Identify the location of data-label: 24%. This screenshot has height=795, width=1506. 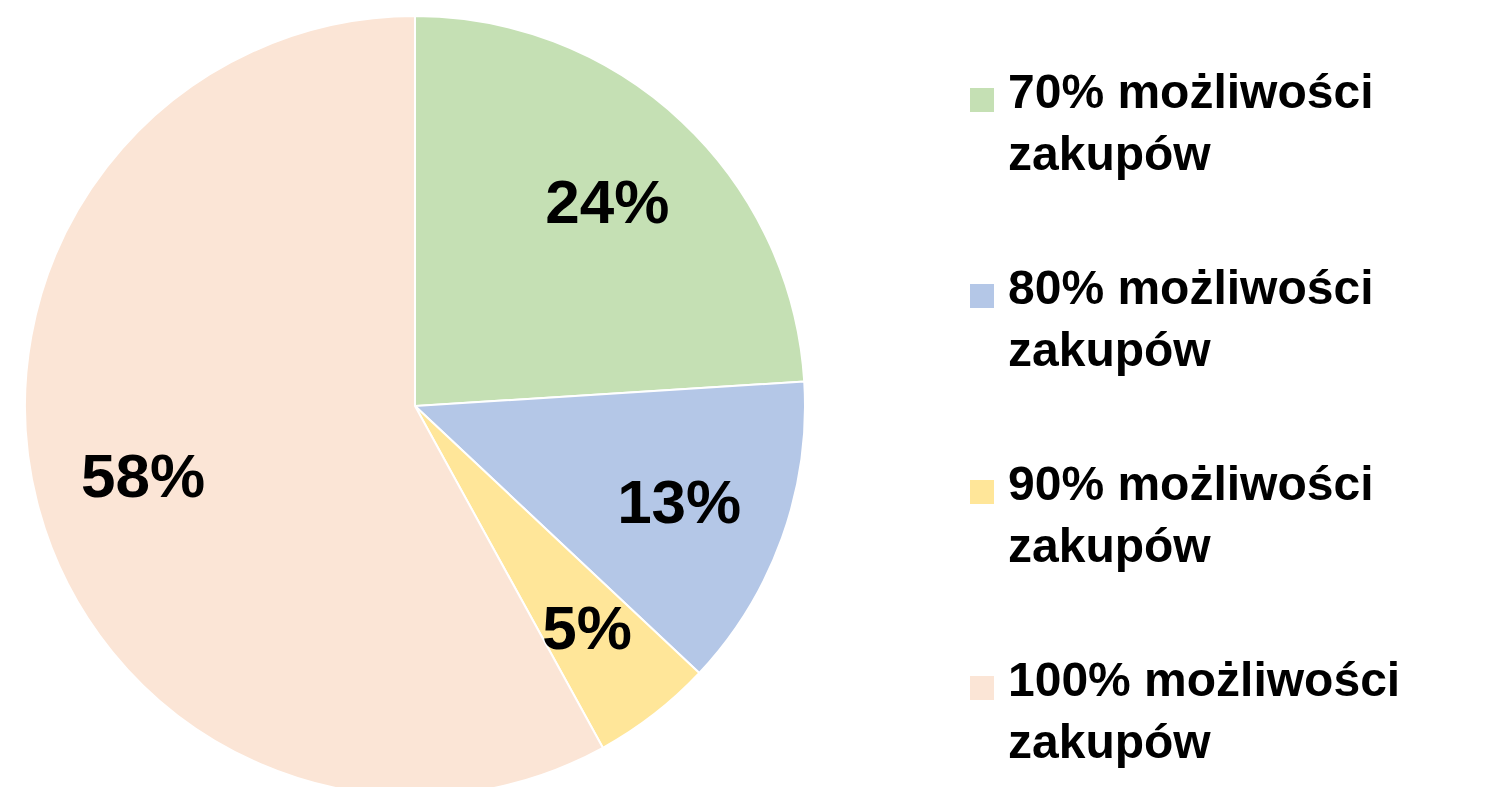
(607, 201).